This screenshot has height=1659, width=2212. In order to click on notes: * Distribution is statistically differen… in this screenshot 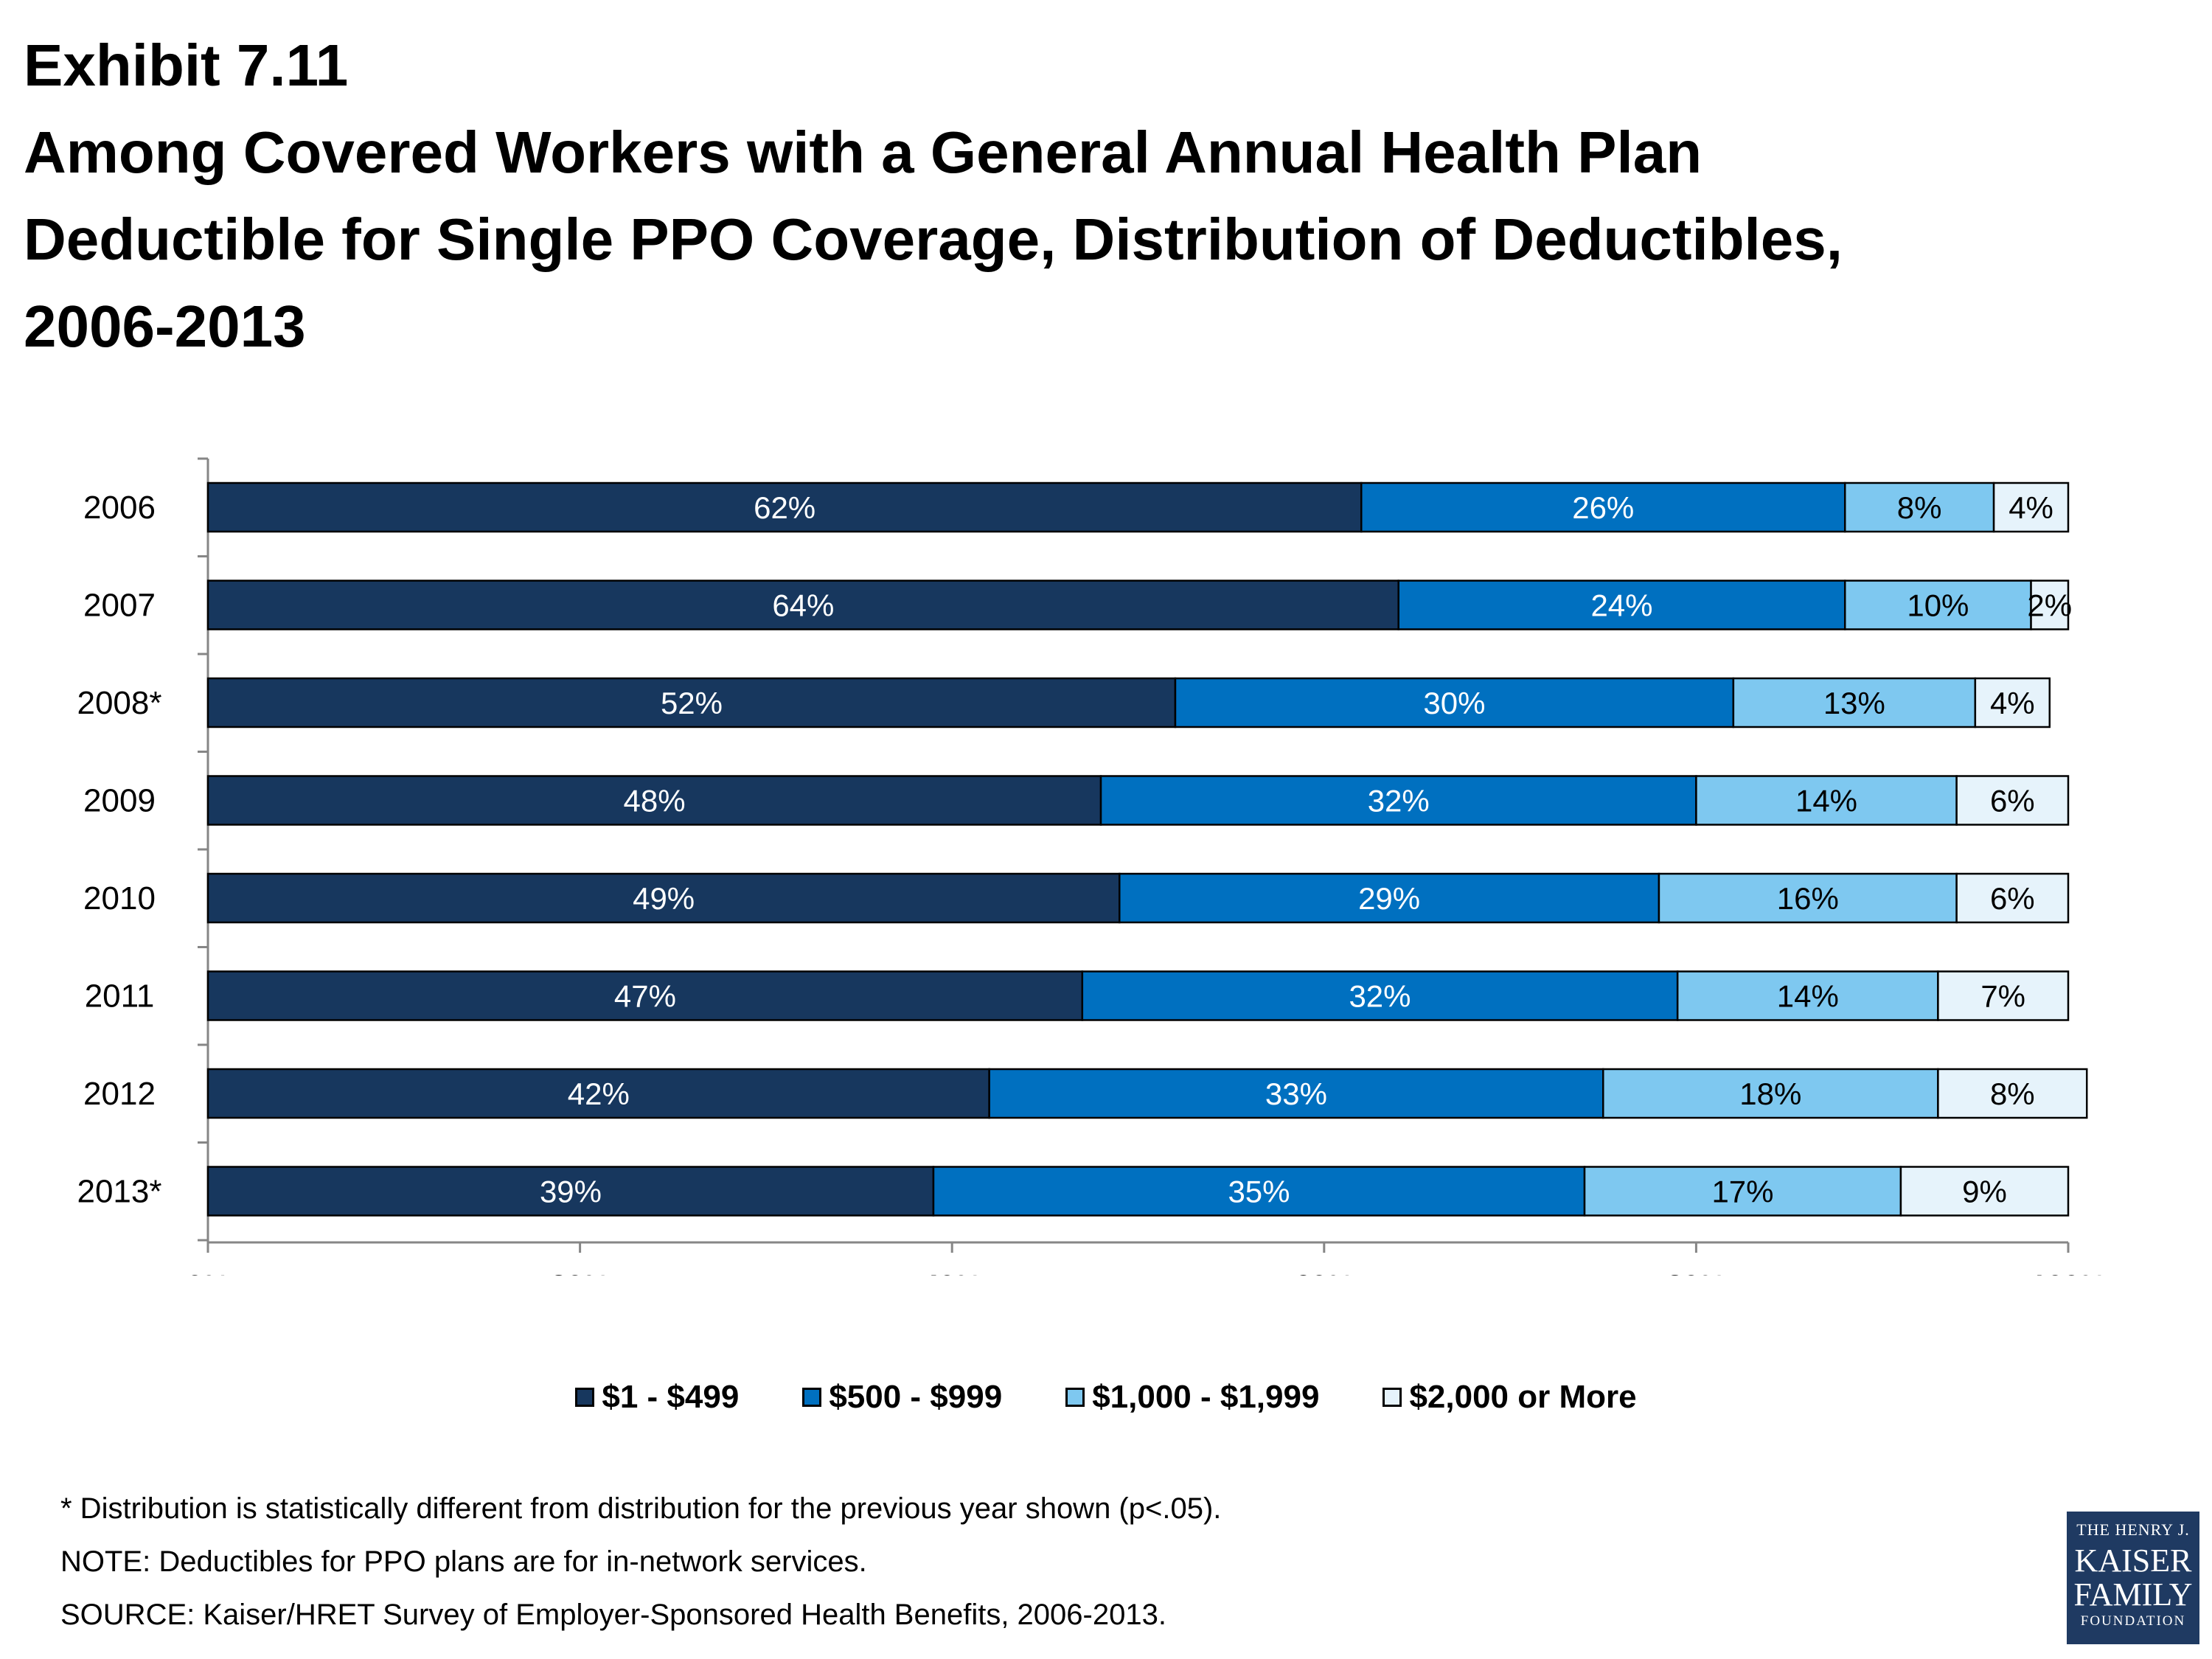, I will do `click(640, 1561)`.